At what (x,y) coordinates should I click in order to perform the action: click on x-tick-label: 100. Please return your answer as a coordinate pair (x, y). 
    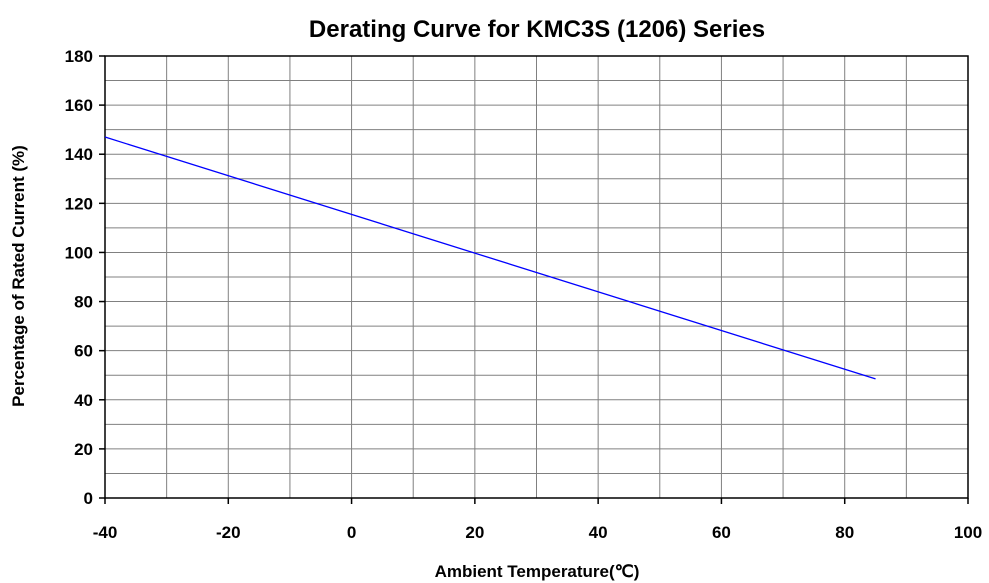
    Looking at the image, I should click on (968, 532).